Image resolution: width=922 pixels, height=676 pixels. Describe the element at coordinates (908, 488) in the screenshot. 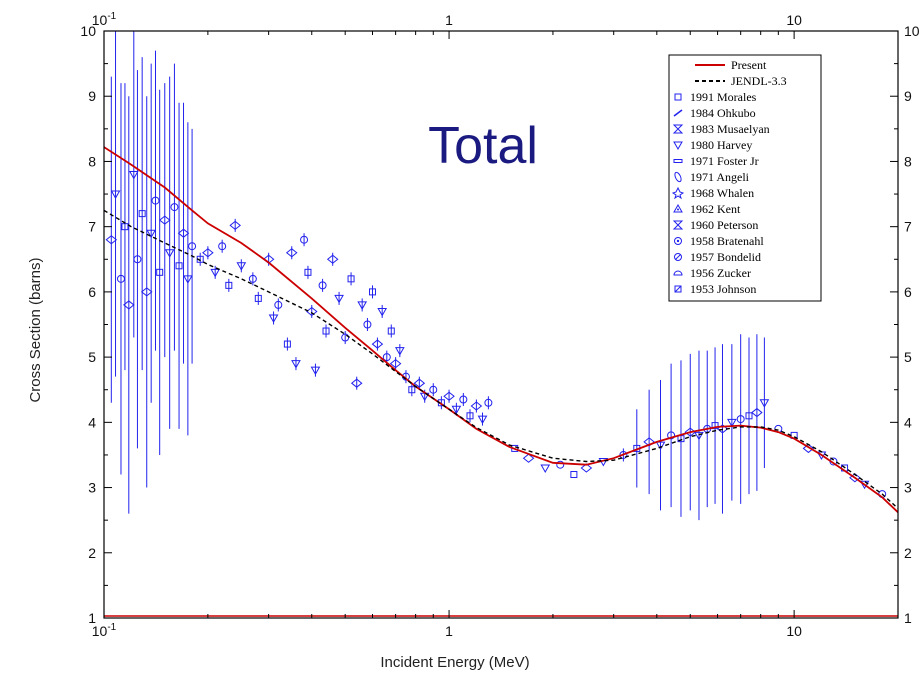

I see `y-tick-label-right: 3` at that location.